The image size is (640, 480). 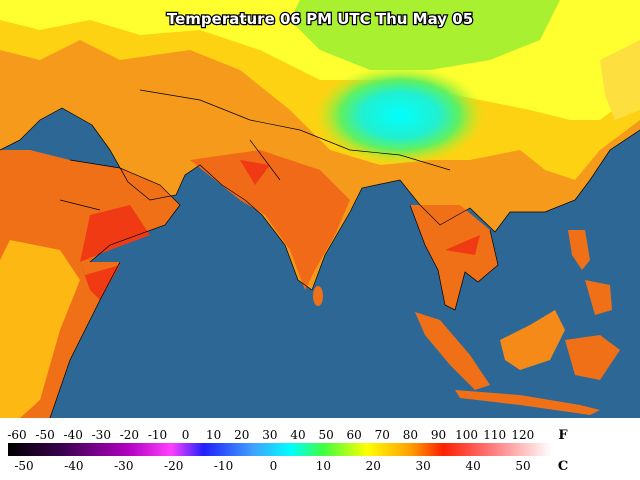 I want to click on legend-unit-c: C, so click(x=563, y=466).